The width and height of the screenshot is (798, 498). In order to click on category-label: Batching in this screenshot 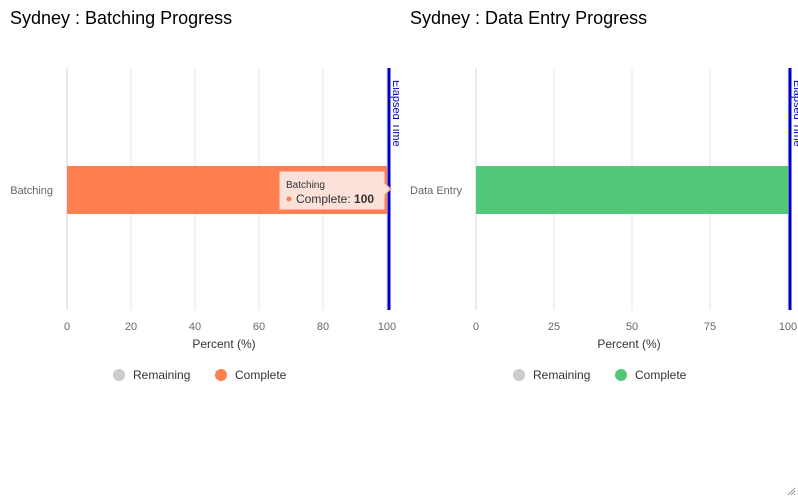, I will do `click(31, 191)`.